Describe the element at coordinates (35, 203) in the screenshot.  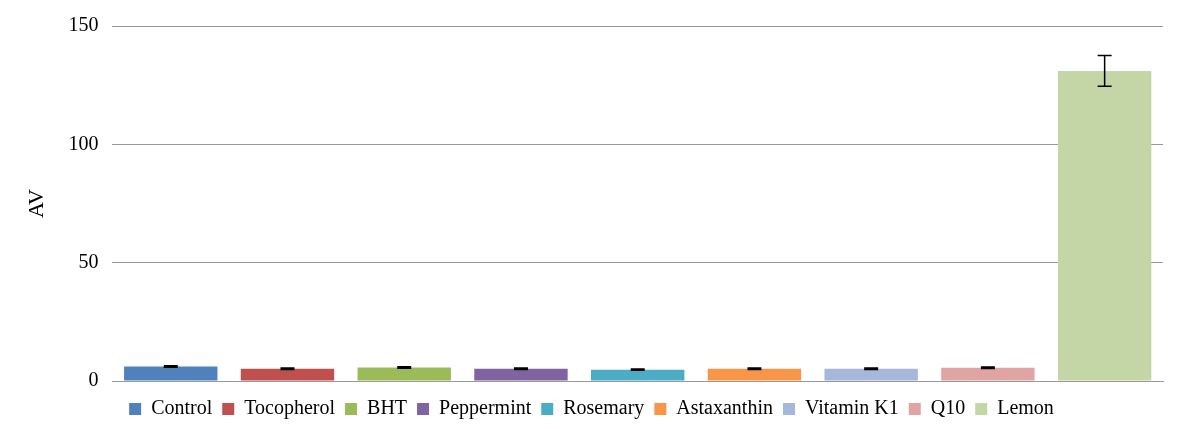
I see `y-axis-title: AV` at that location.